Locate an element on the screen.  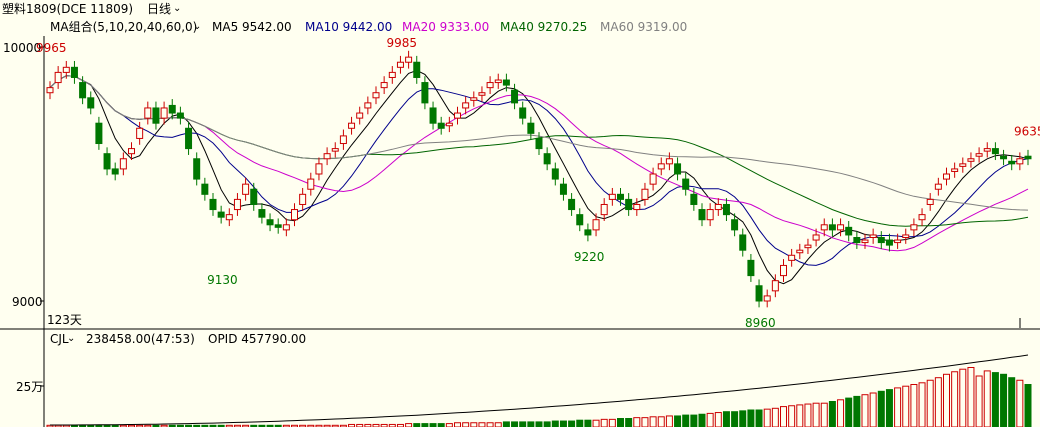
y-tick-label-9000: 9000 is located at coordinates (27, 302).